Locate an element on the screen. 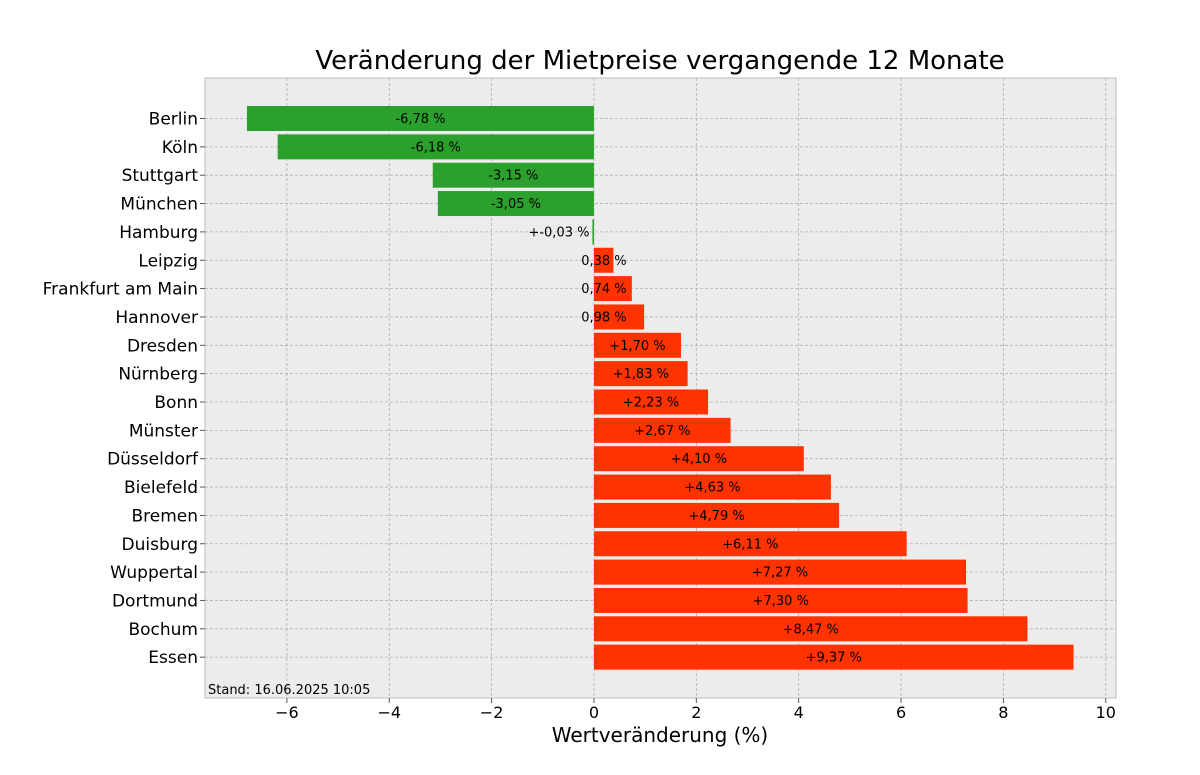 The height and width of the screenshot is (775, 1200). x-tick-label: 4 is located at coordinates (799, 712).